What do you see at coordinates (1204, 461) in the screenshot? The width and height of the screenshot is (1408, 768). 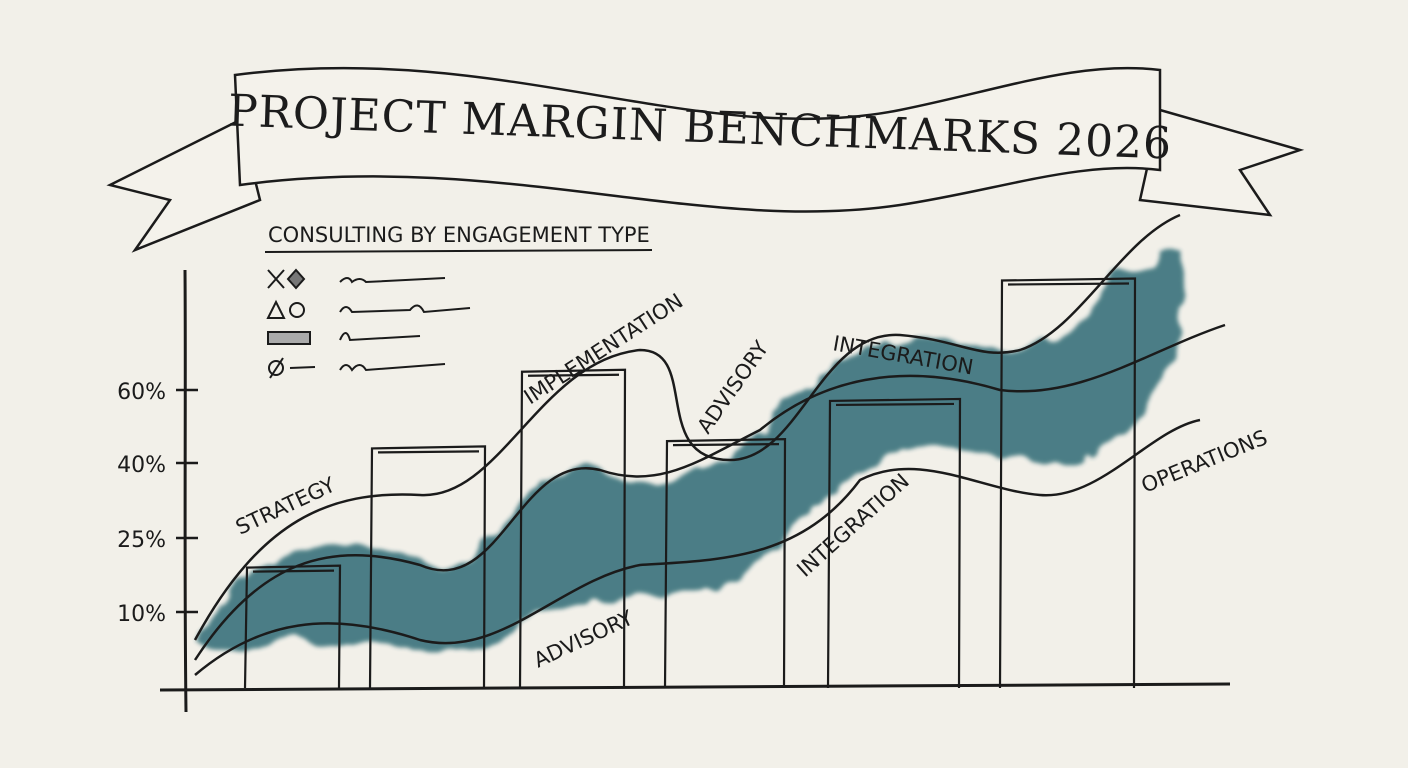 I see `annotation-label: OPERATIONS` at bounding box center [1204, 461].